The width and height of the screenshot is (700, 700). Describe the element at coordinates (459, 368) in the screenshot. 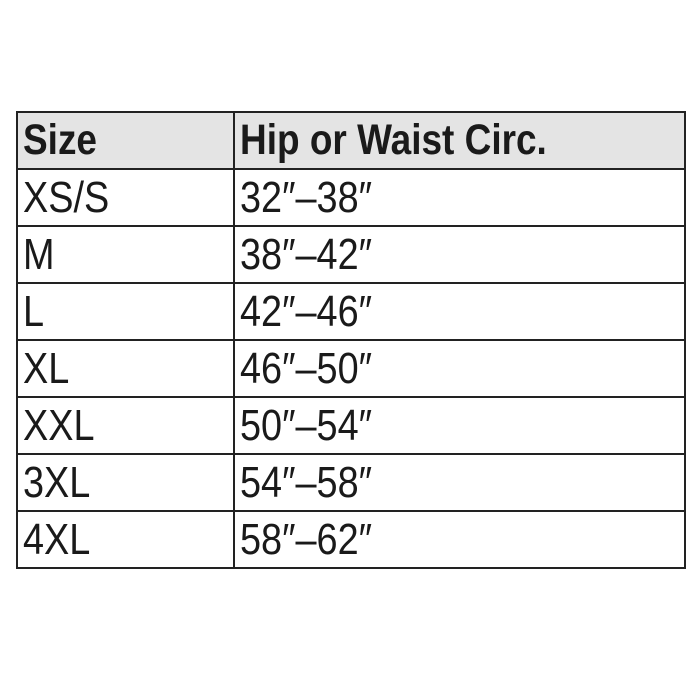

I see `measurement-cell: 46″–50″` at that location.